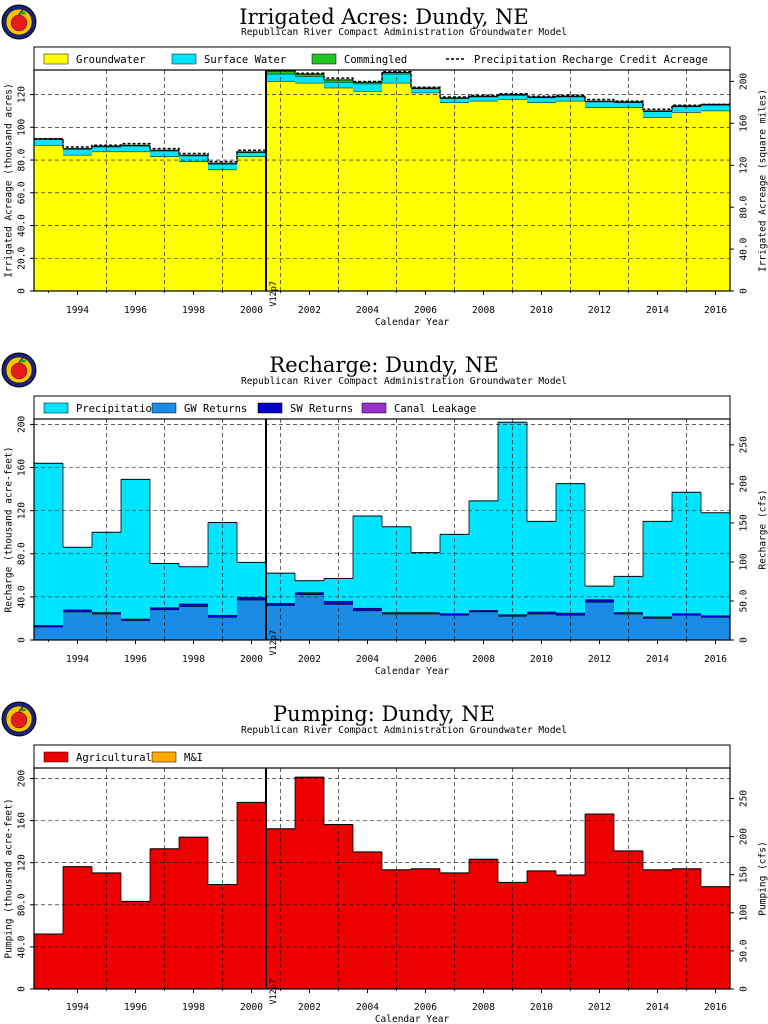 The image size is (768, 1024). I want to click on chart-title: Irrigated Acres: Dundy, NE, so click(383, 17).